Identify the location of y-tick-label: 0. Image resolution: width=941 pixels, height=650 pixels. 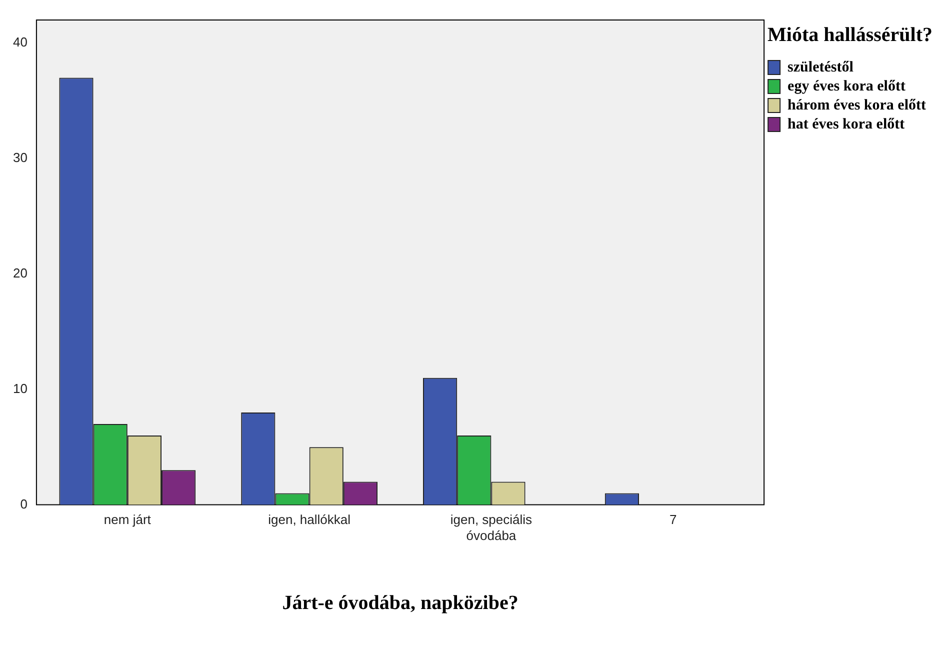
(24, 504).